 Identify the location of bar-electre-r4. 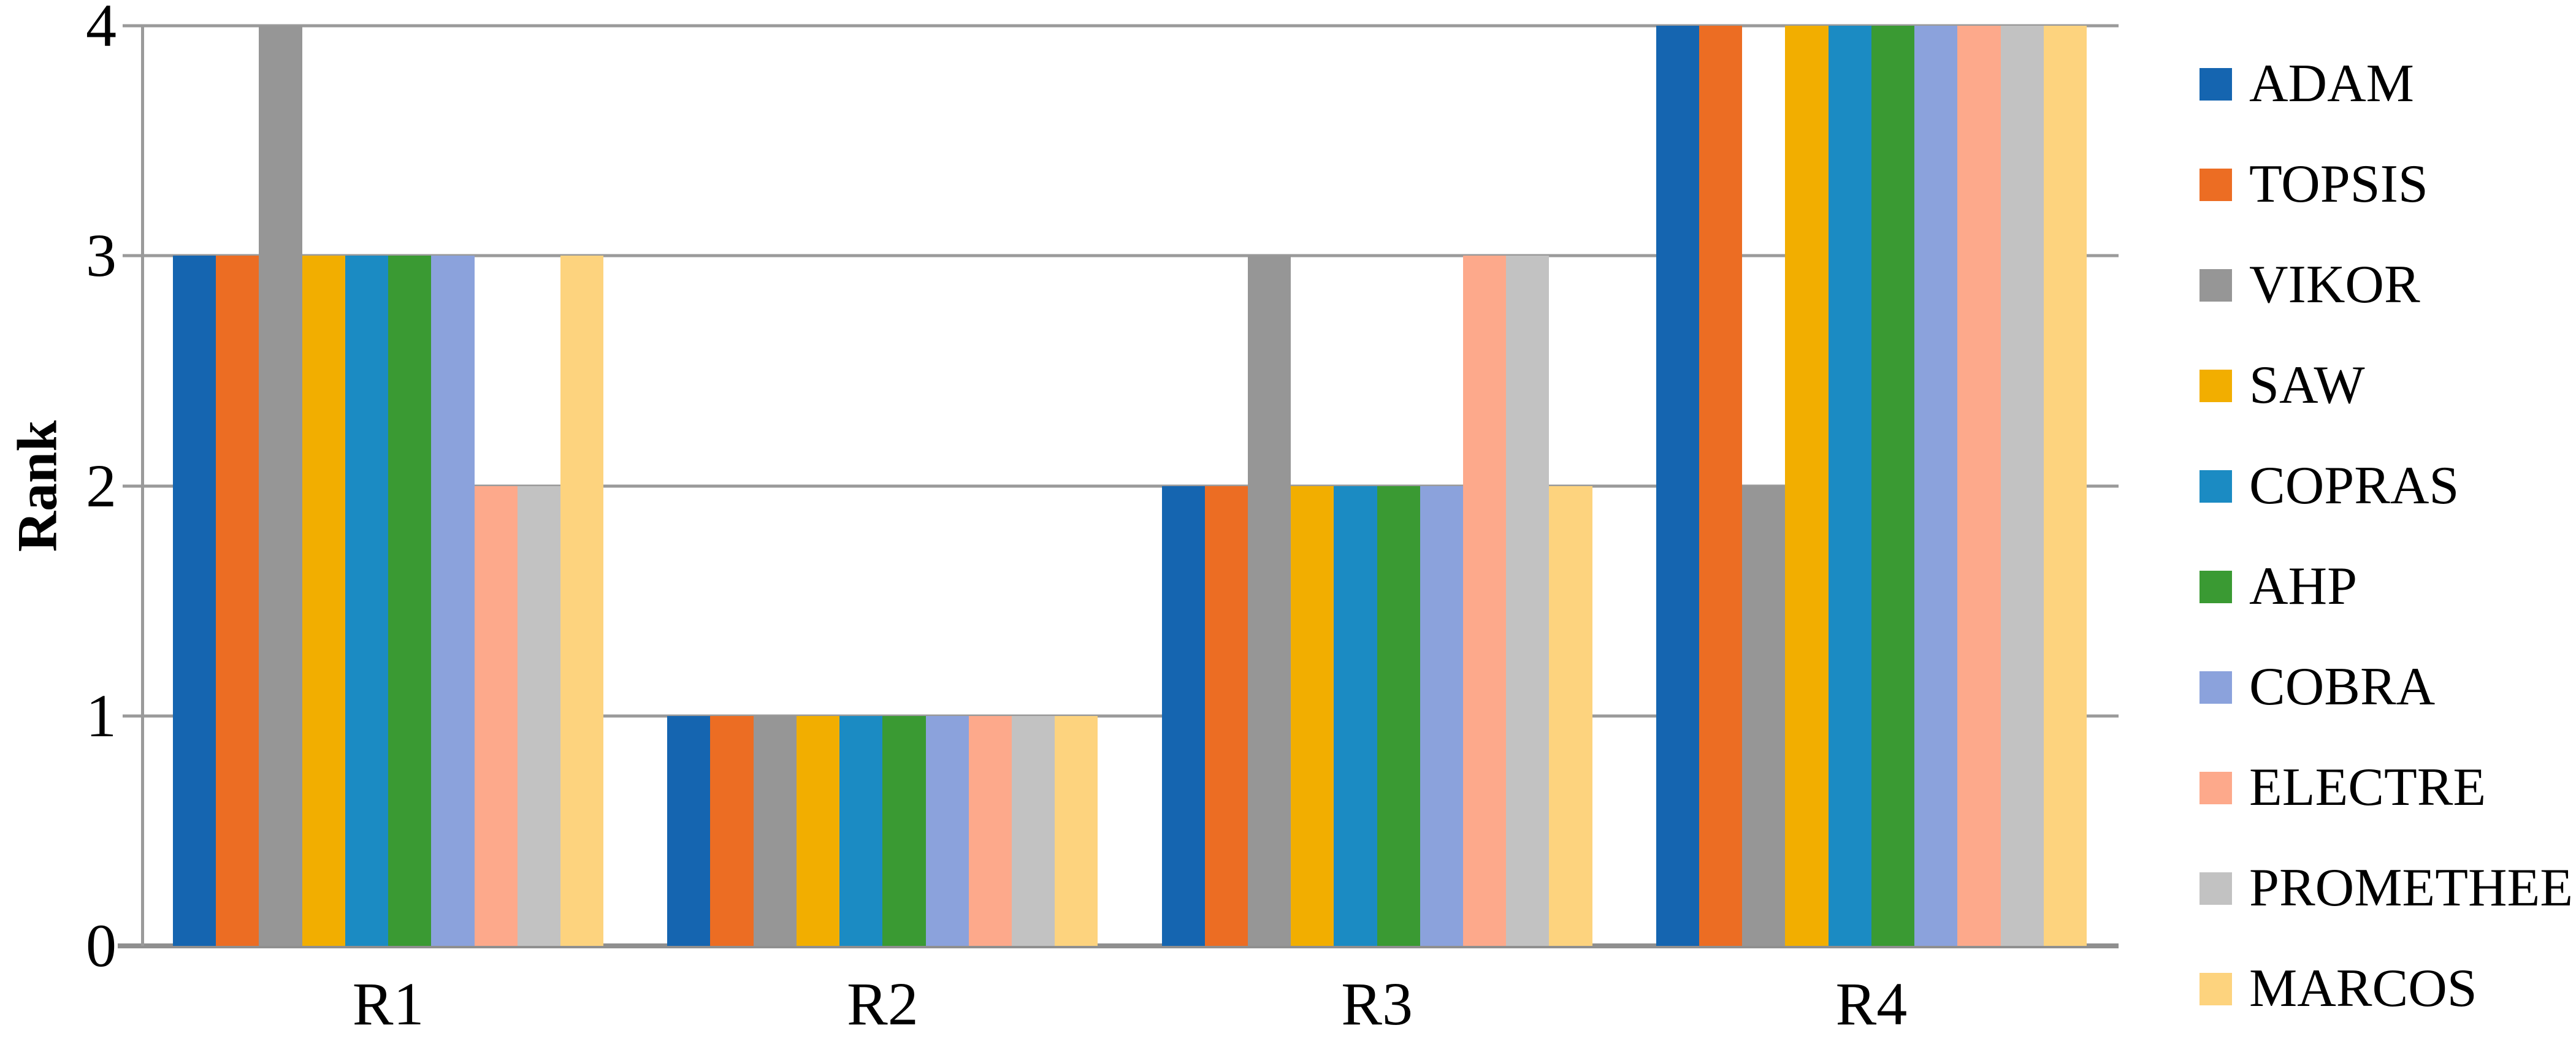
(1979, 486).